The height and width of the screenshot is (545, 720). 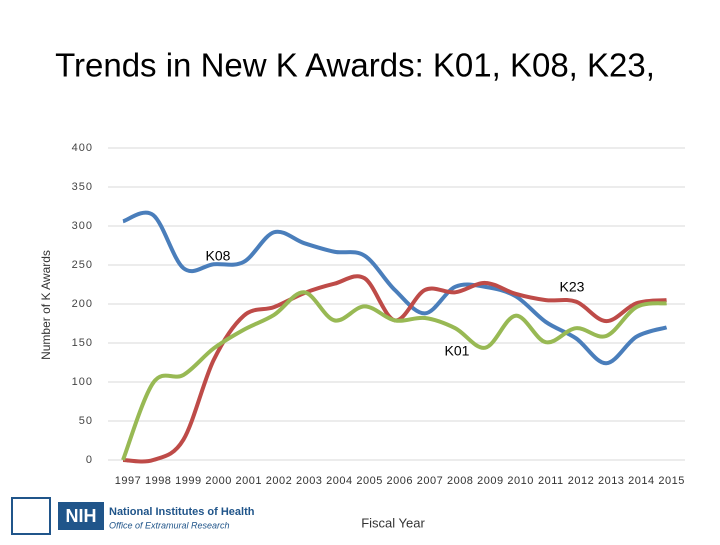 What do you see at coordinates (520, 481) in the screenshot?
I see `x-tick-label: 2010` at bounding box center [520, 481].